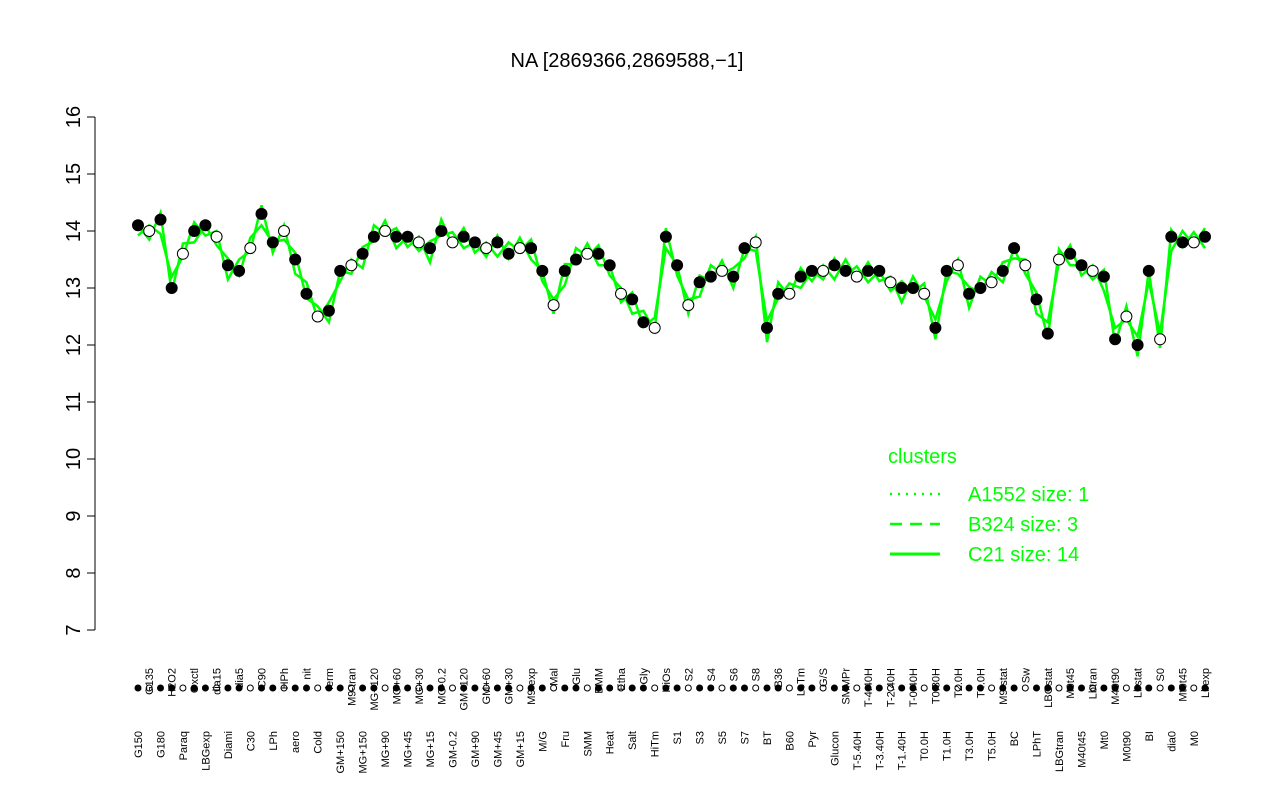  I want to click on x-tick-label: GM-0.2, so click(454, 749).